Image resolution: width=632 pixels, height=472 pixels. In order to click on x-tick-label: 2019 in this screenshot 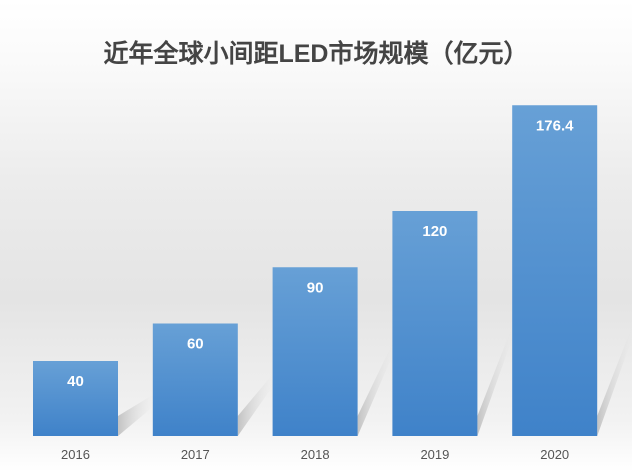, I will do `click(434, 454)`.